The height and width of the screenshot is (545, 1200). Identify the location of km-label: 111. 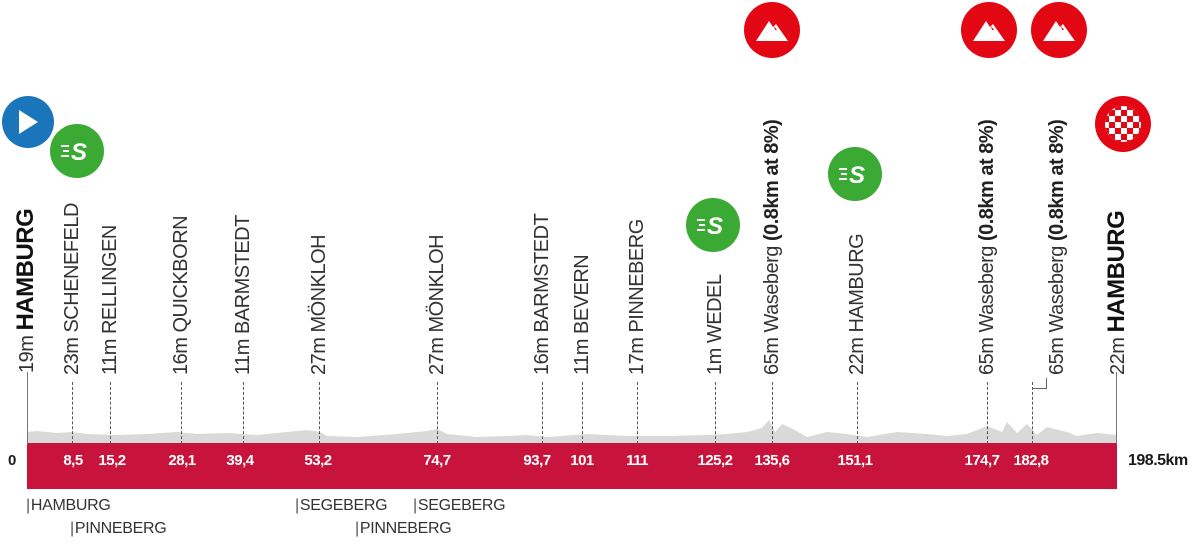
(637, 460).